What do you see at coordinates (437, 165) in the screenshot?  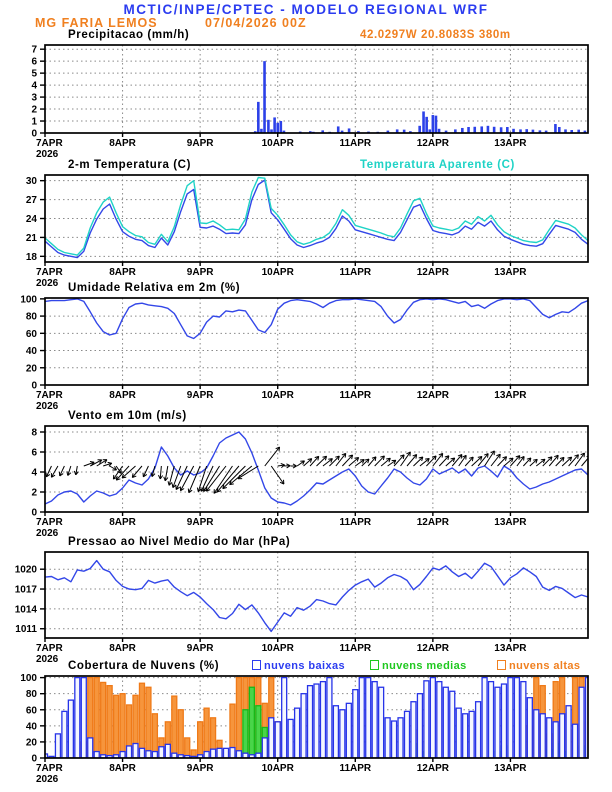 I see `apparent-temp-label: Temperatura Aparente (C)` at bounding box center [437, 165].